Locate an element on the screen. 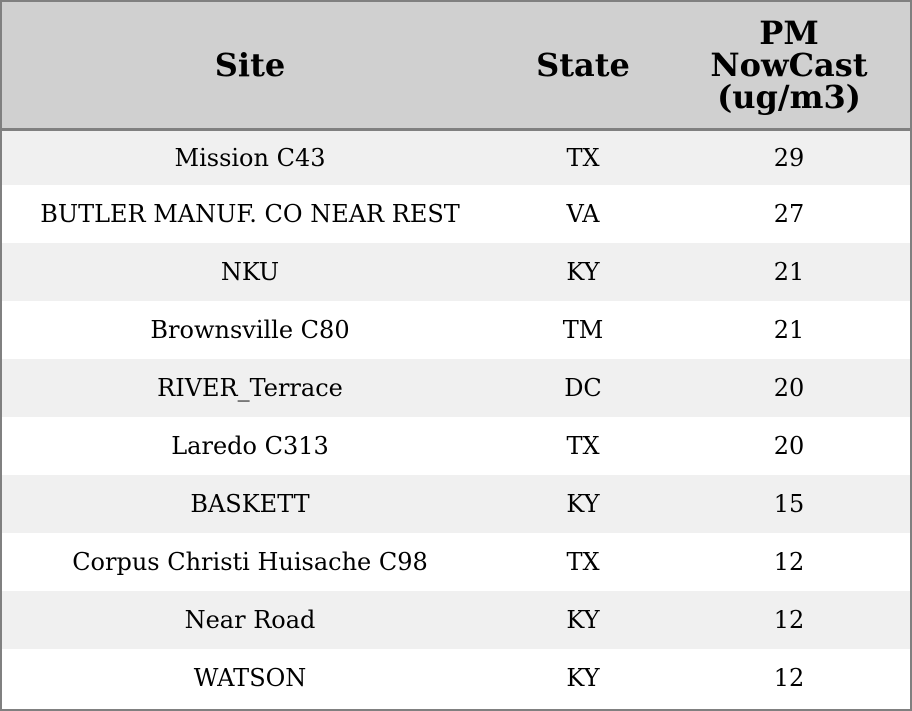 The width and height of the screenshot is (912, 711). cell-state: DC is located at coordinates (583, 388).